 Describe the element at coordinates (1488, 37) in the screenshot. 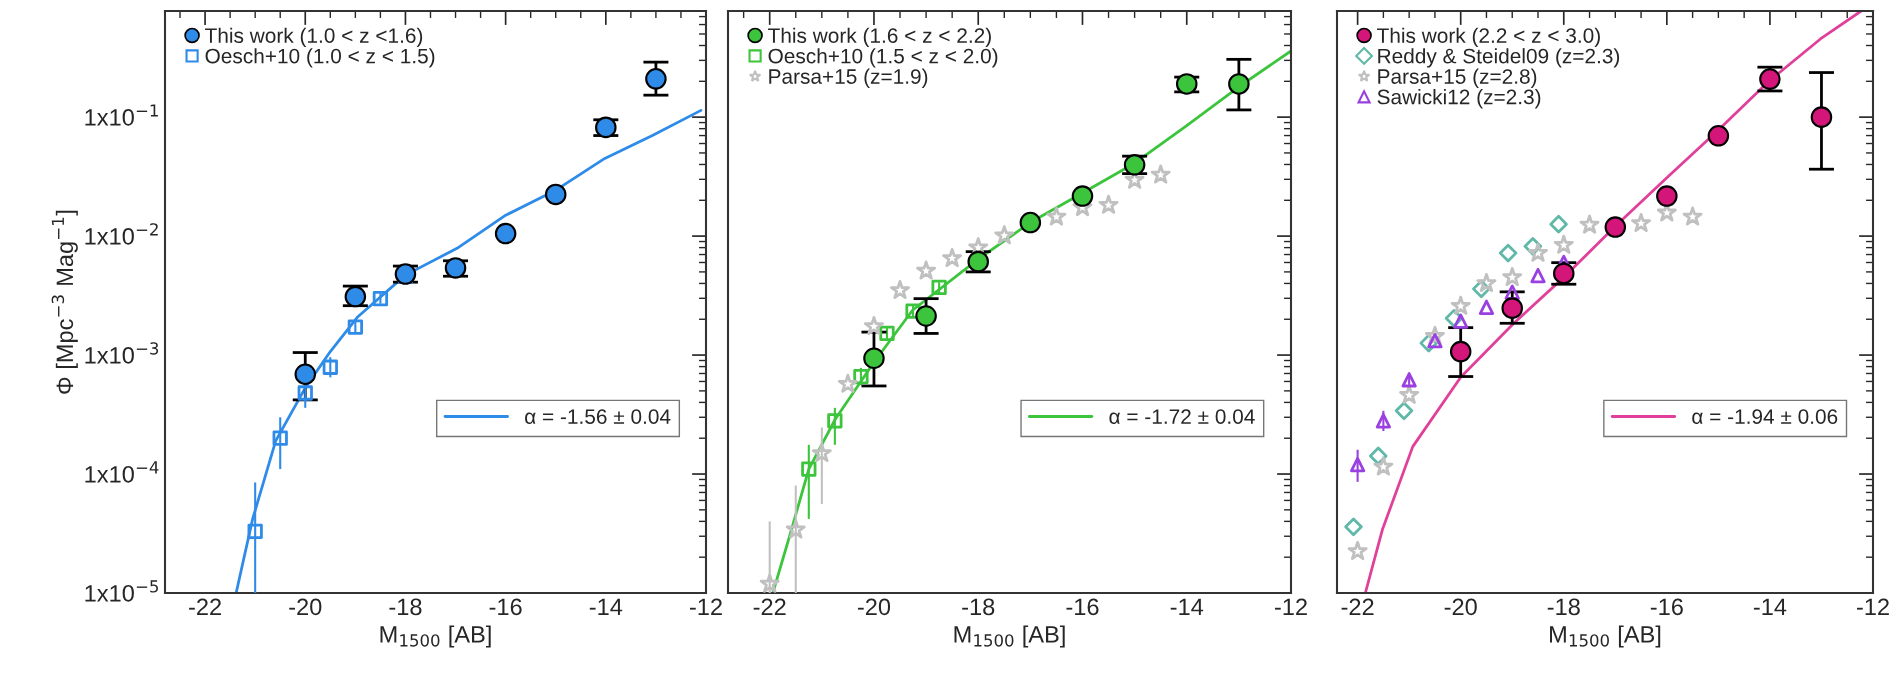

I see `legend-label: This work (2.2 < z < 3.0)` at that location.